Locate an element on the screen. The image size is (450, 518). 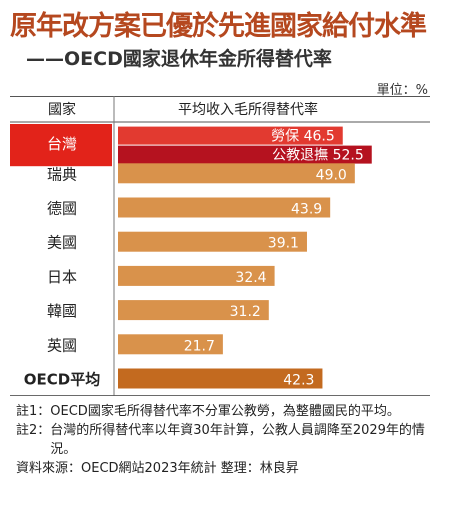
row-label: 德國 is located at coordinates (62, 209).